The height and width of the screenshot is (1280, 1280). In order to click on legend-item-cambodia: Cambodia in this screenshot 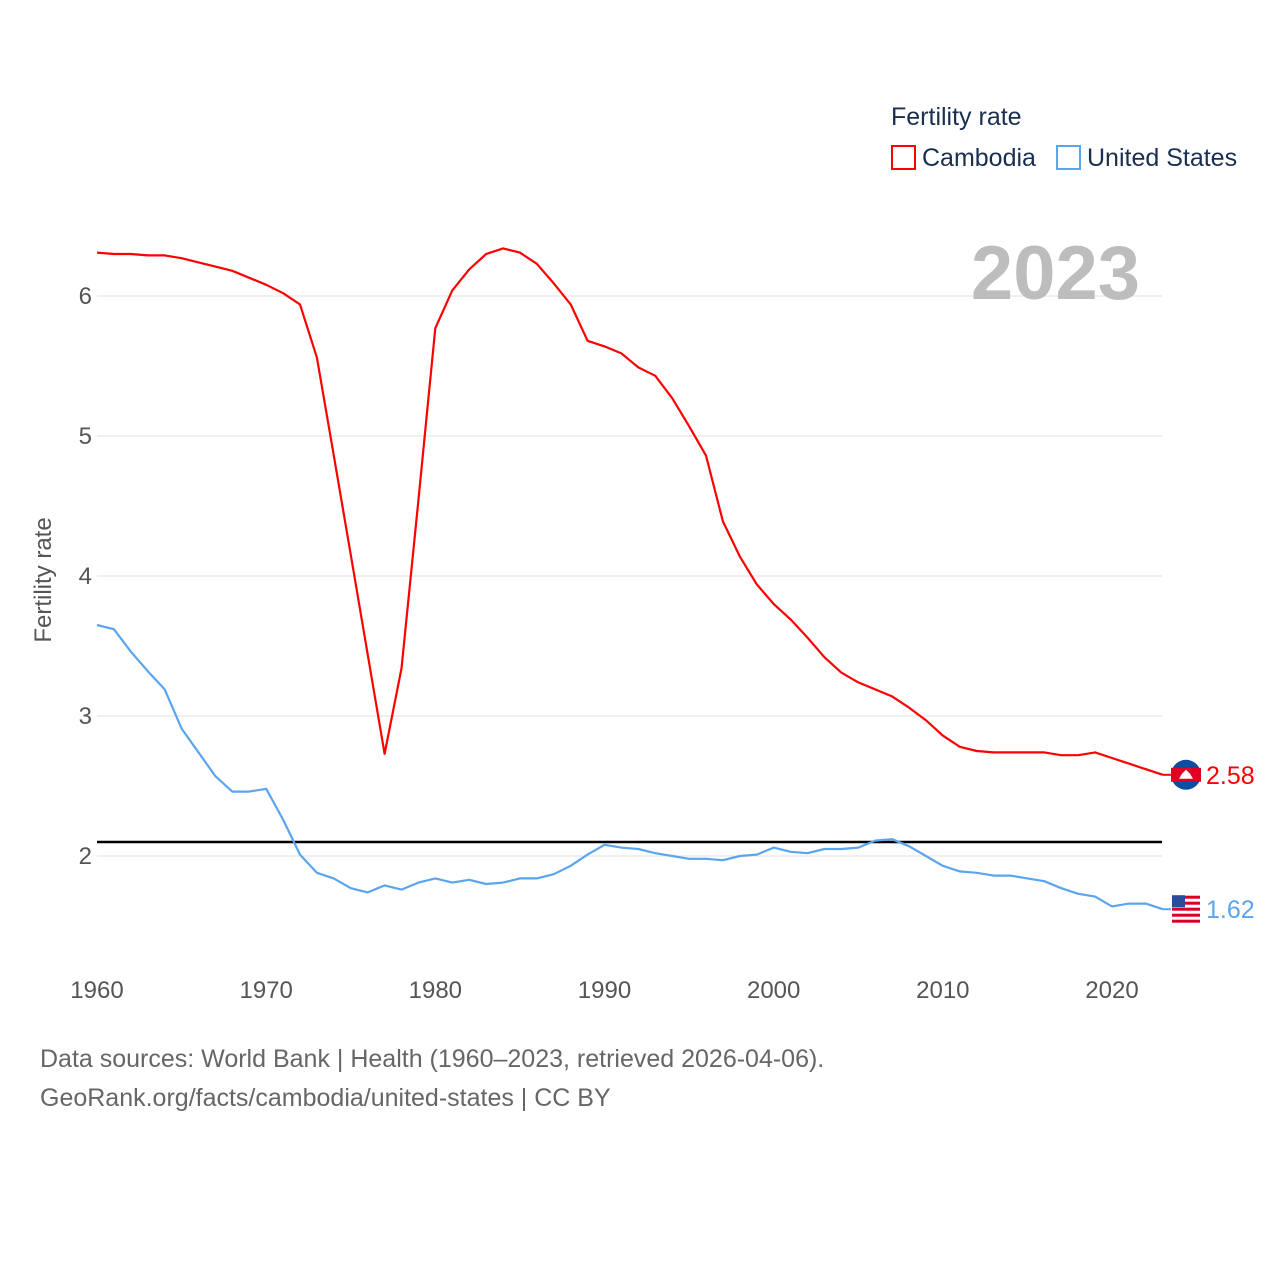, I will do `click(963, 158)`.